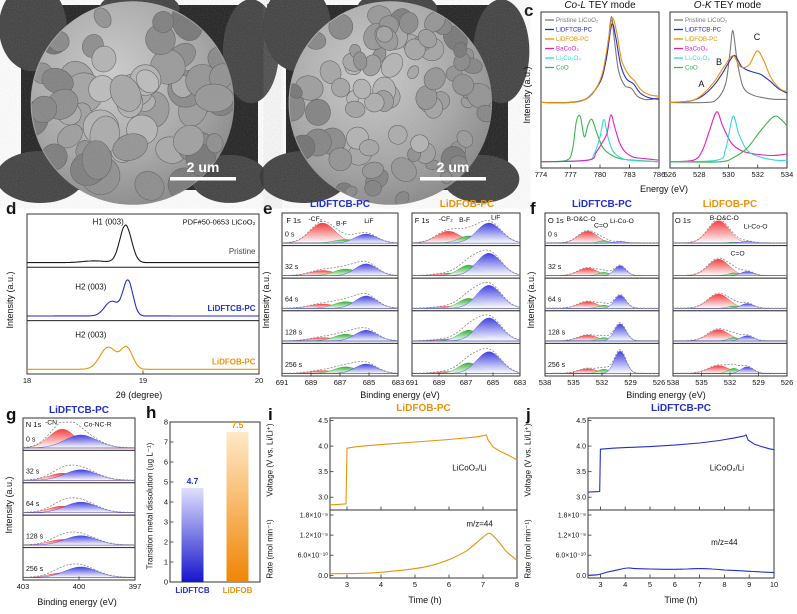 This screenshot has width=797, height=614. Describe the element at coordinates (150, 506) in the screenshot. I see `bar-y-axis-label: Transition metal dissolution (ug L⁻¹)` at that location.